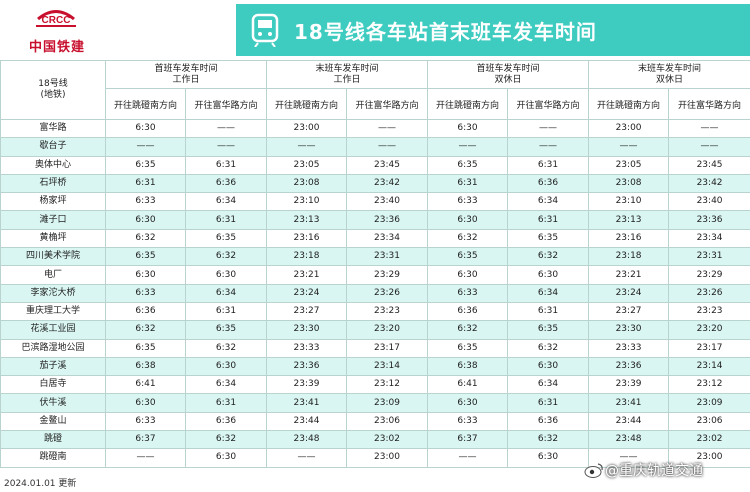  I want to click on weibo-icon, so click(593, 470).